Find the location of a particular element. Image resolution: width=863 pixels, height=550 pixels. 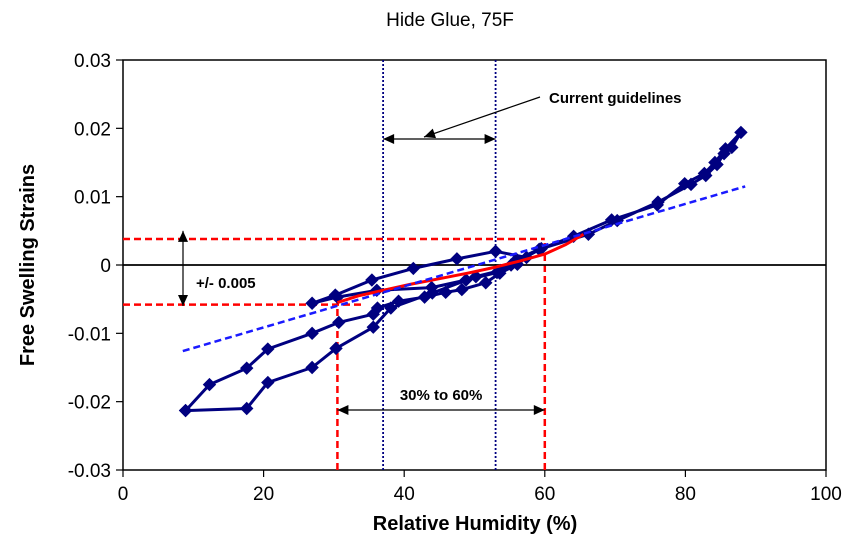

y-tick-label-1: 0.02 is located at coordinates (92, 129).